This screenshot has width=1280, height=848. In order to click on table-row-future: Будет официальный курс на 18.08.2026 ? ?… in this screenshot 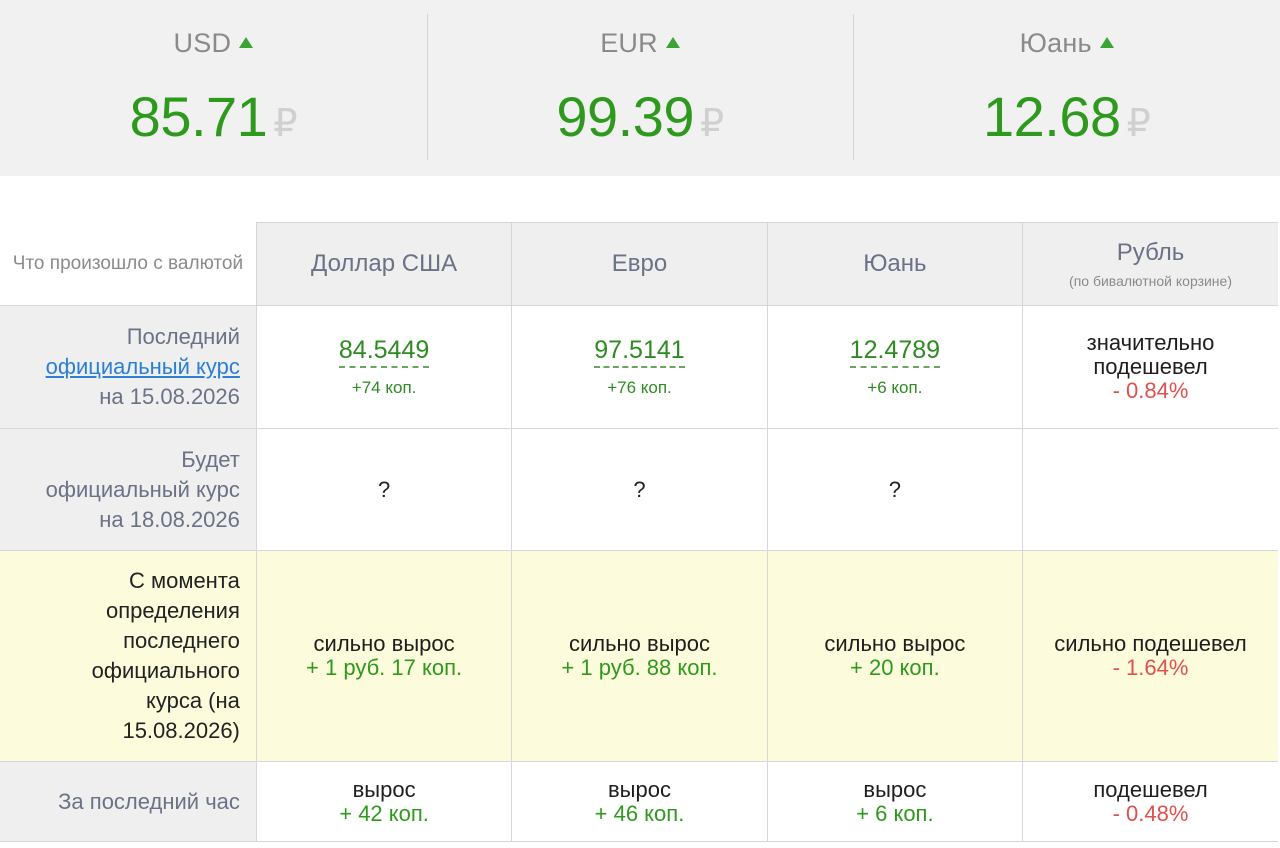, I will do `click(639, 489)`.